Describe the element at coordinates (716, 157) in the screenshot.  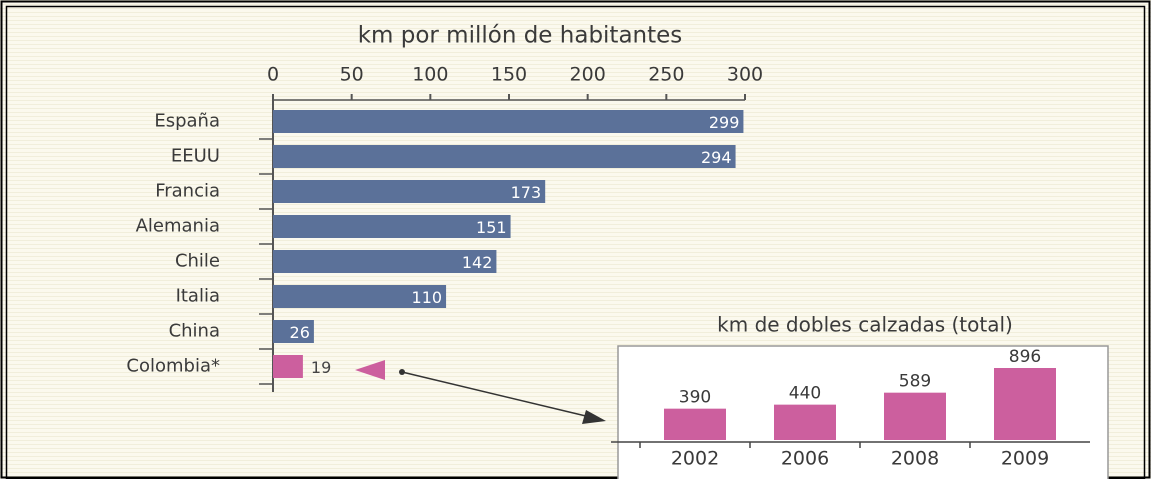
I see `value-label: 294` at that location.